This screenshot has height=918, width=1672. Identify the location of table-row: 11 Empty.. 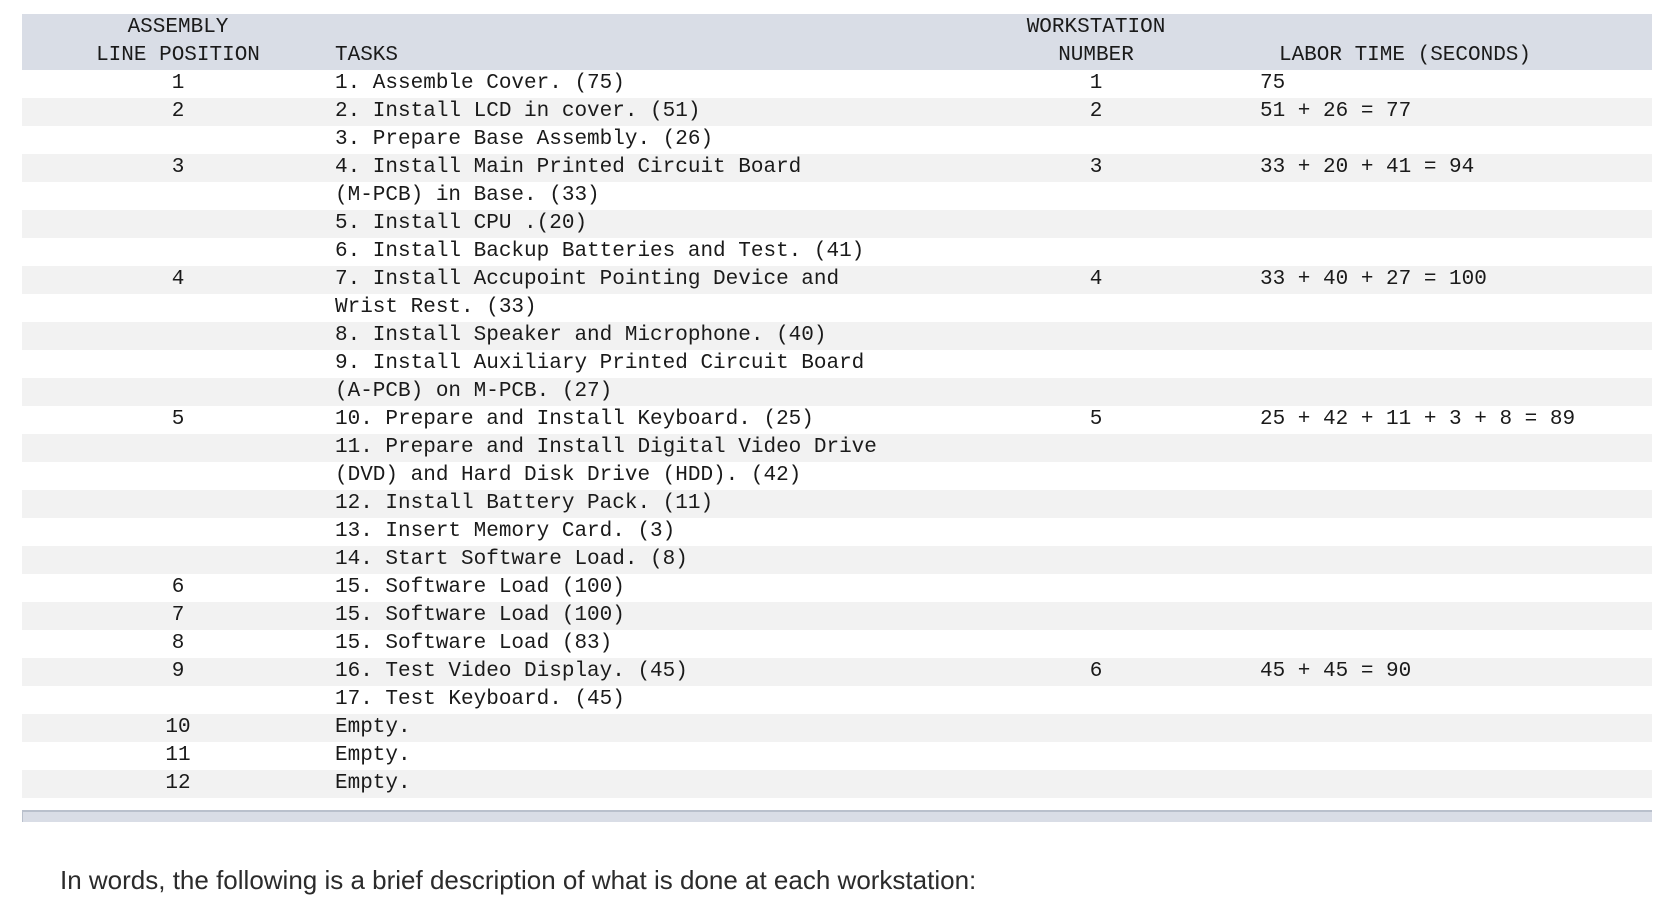
(837, 756).